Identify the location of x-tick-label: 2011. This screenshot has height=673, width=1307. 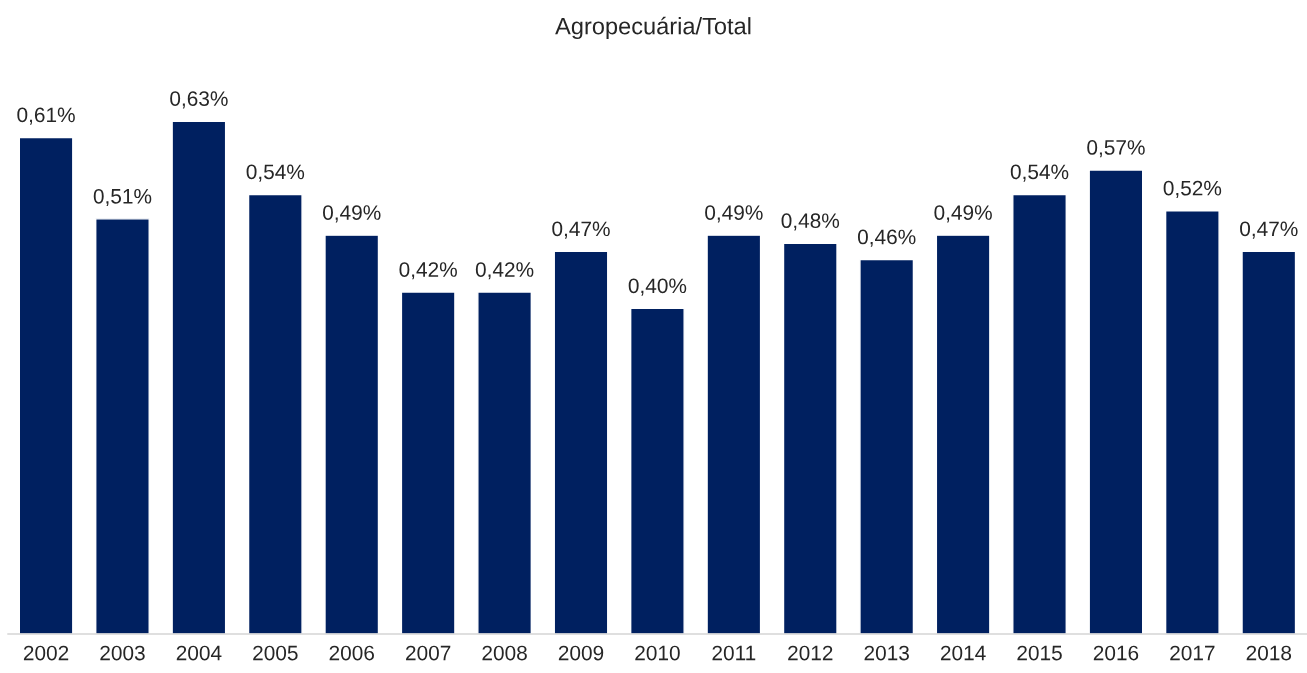
(734, 653).